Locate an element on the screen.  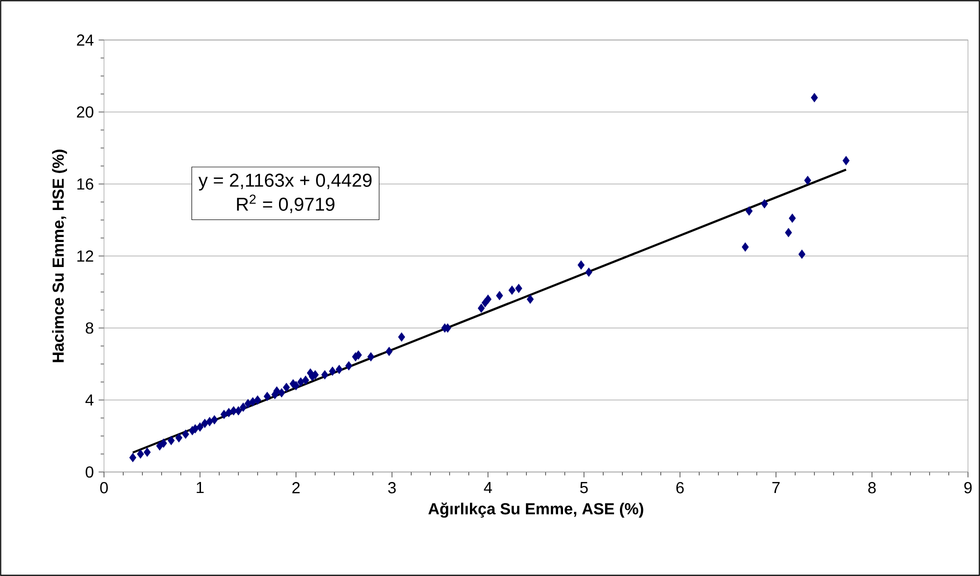
x-tick-label: 0 is located at coordinates (104, 488).